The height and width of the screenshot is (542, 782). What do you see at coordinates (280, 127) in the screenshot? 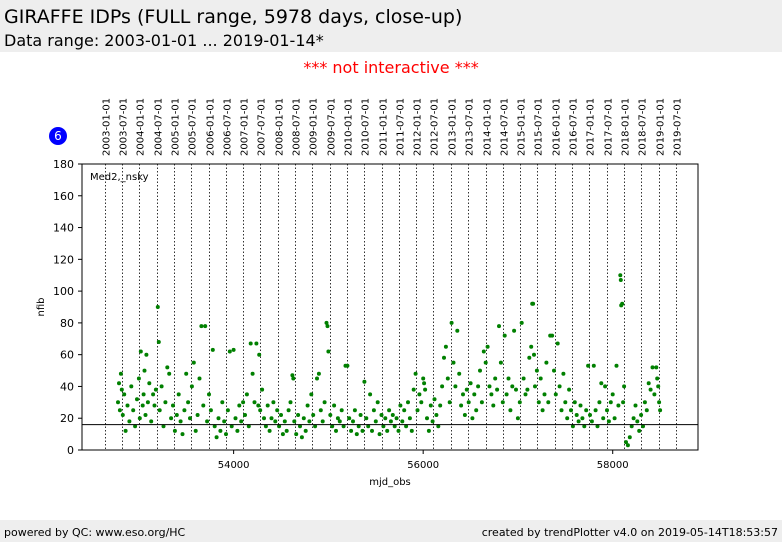
I see `date-marker-label: 2008-01-01` at bounding box center [280, 127].